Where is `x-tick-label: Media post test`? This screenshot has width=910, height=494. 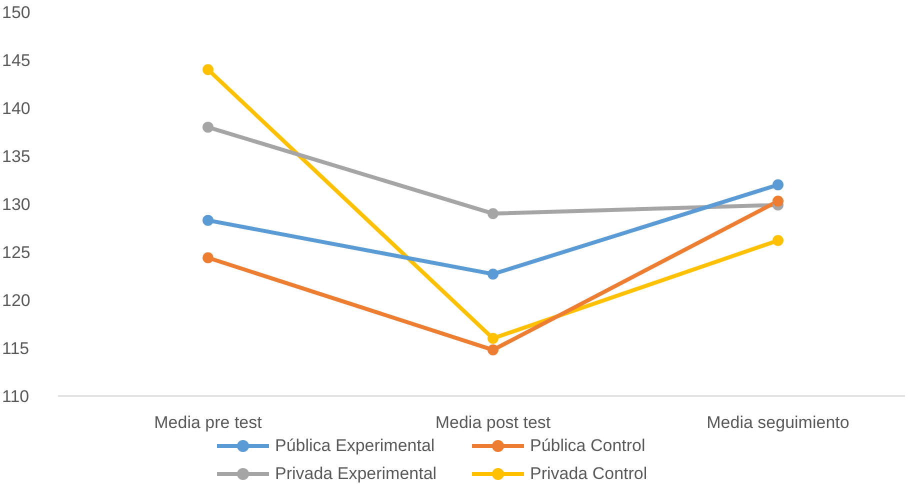 x-tick-label: Media post test is located at coordinates (493, 422).